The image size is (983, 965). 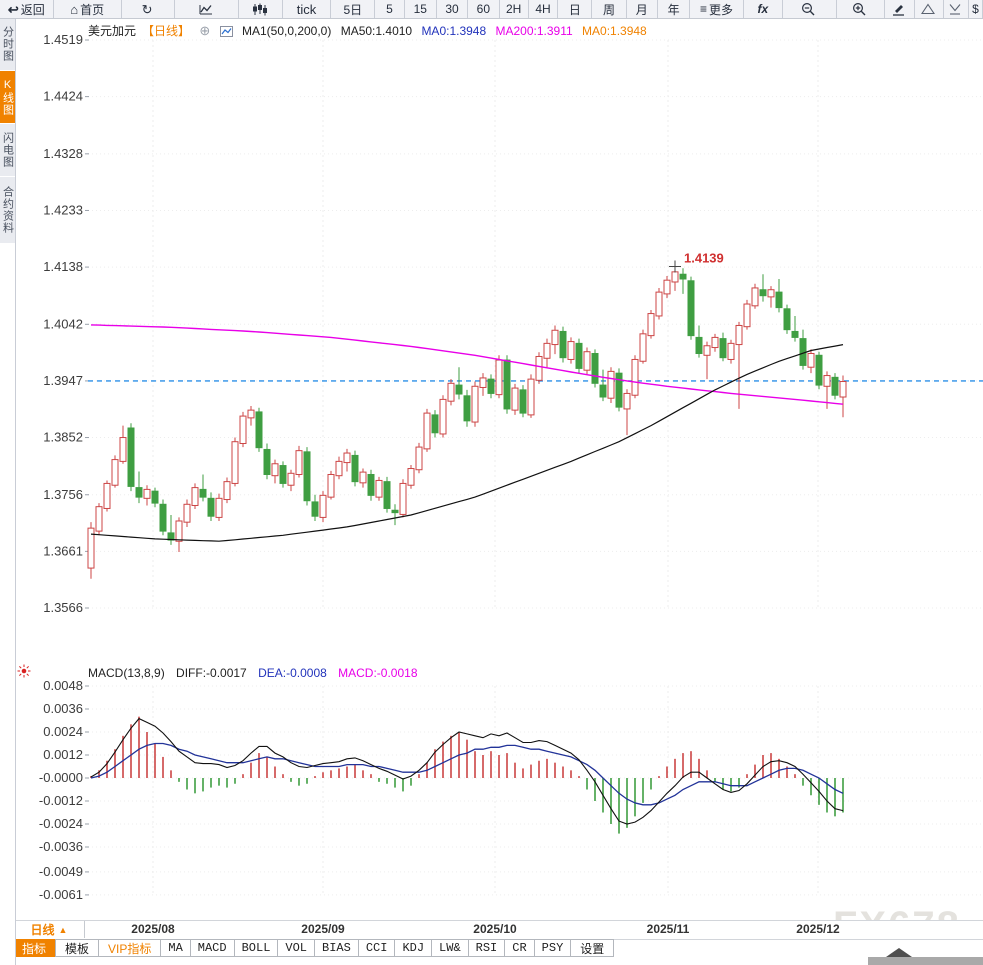 What do you see at coordinates (376, 948) in the screenshot?
I see `indicator-tab-CCI: CCI` at bounding box center [376, 948].